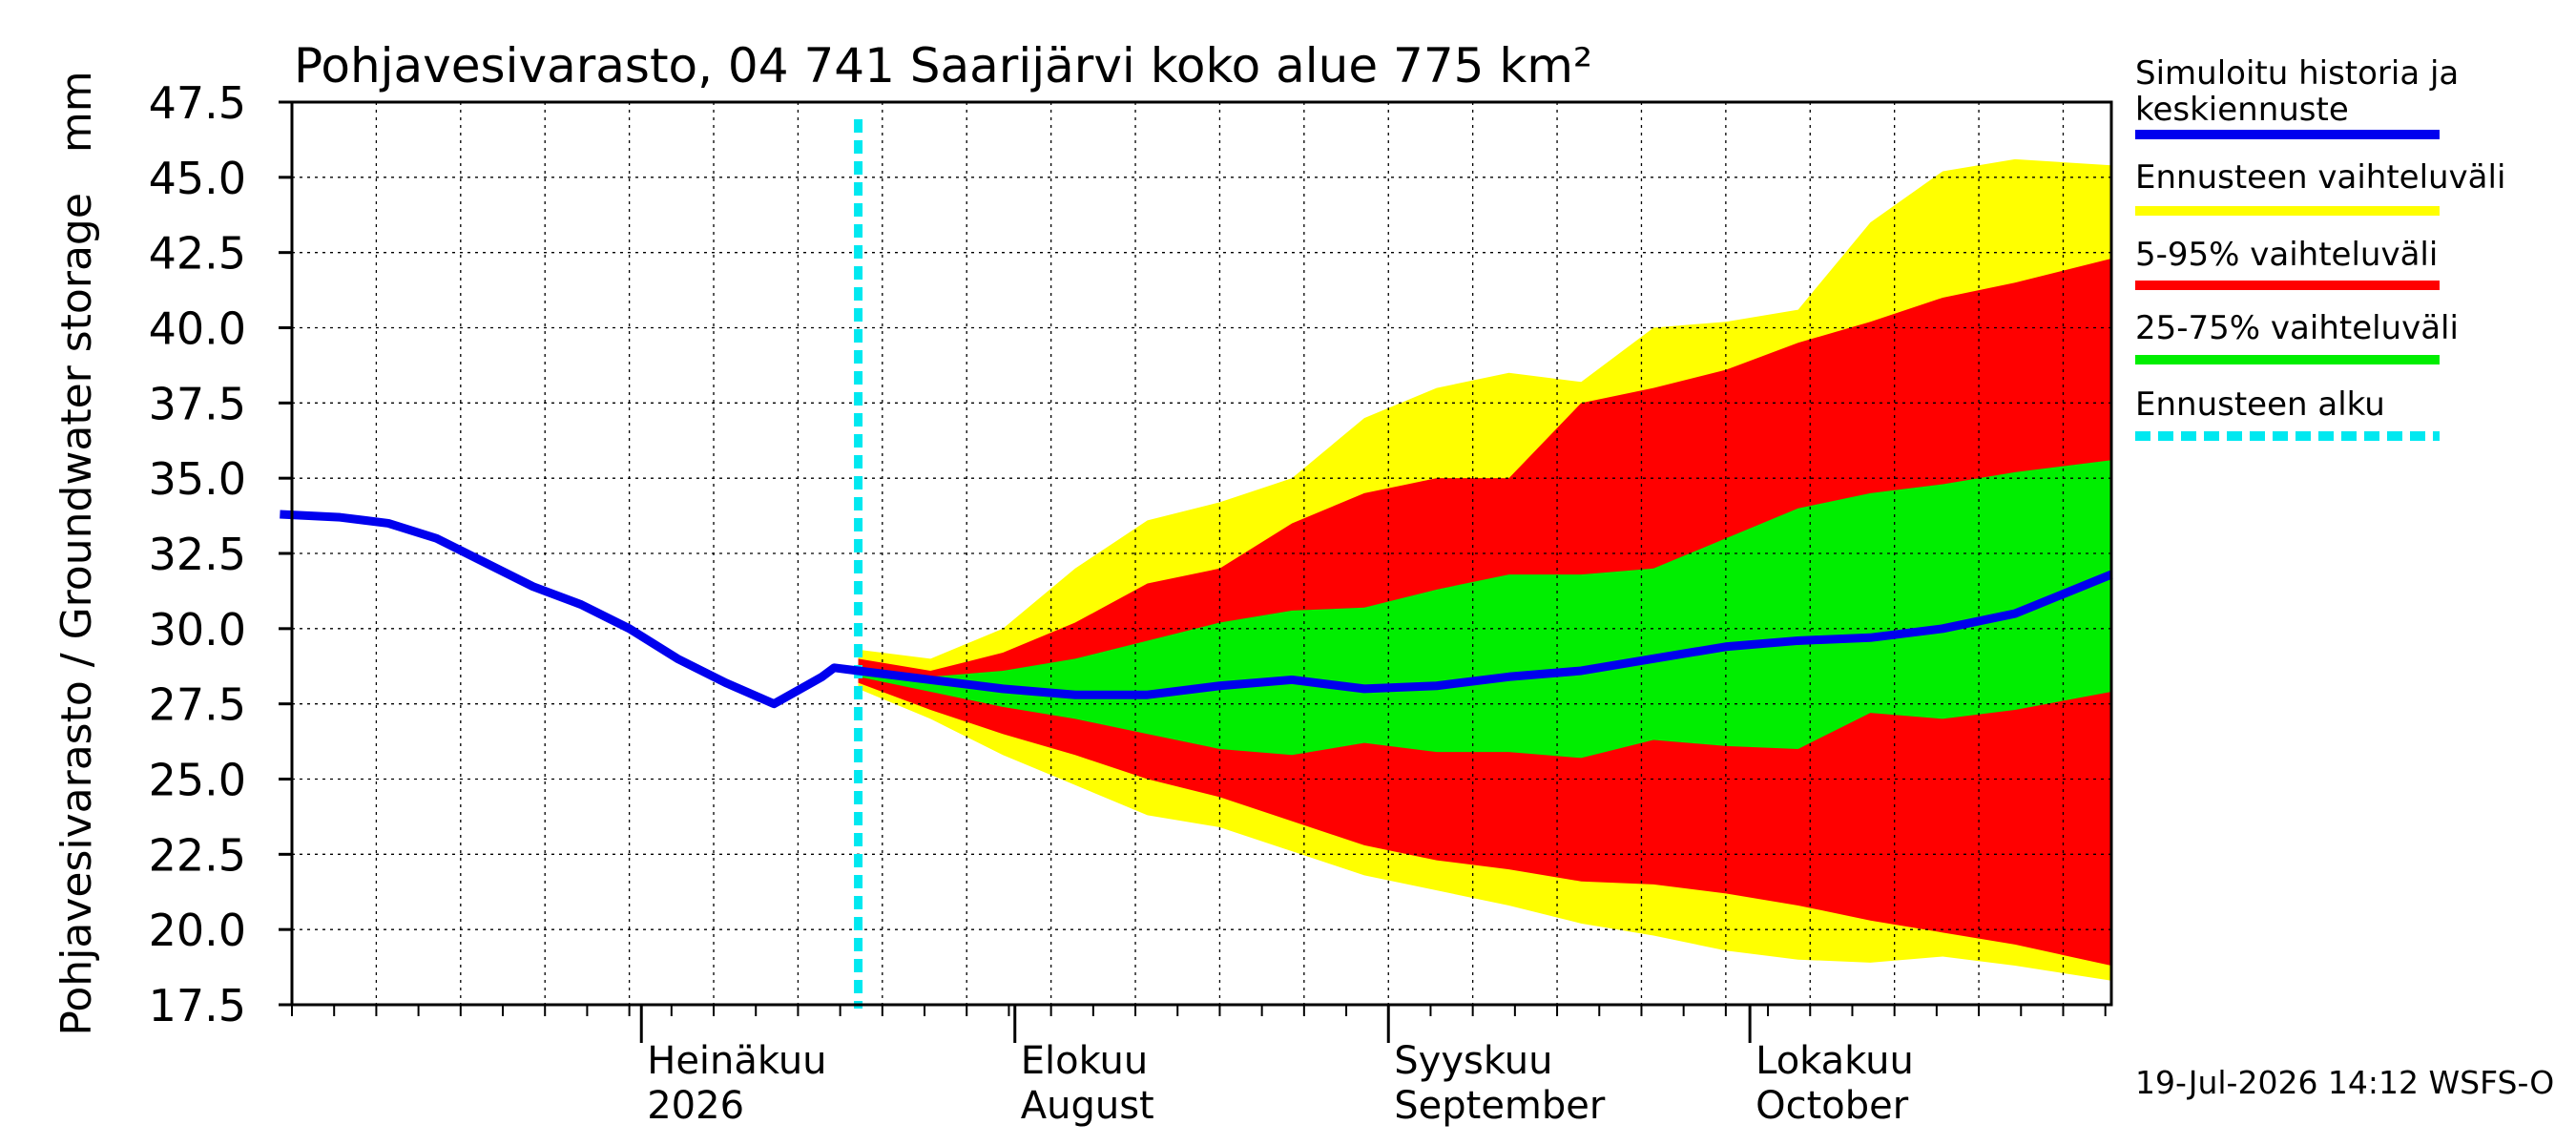  I want to click on y-tick-label: 47.5, so click(197, 103).